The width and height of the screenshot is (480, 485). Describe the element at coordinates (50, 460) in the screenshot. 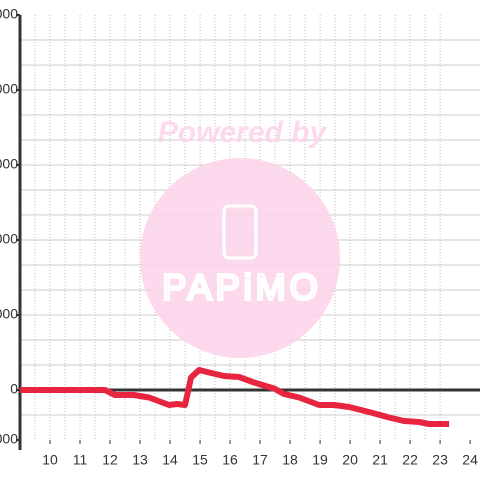

I see `x-tick-label: 10` at that location.